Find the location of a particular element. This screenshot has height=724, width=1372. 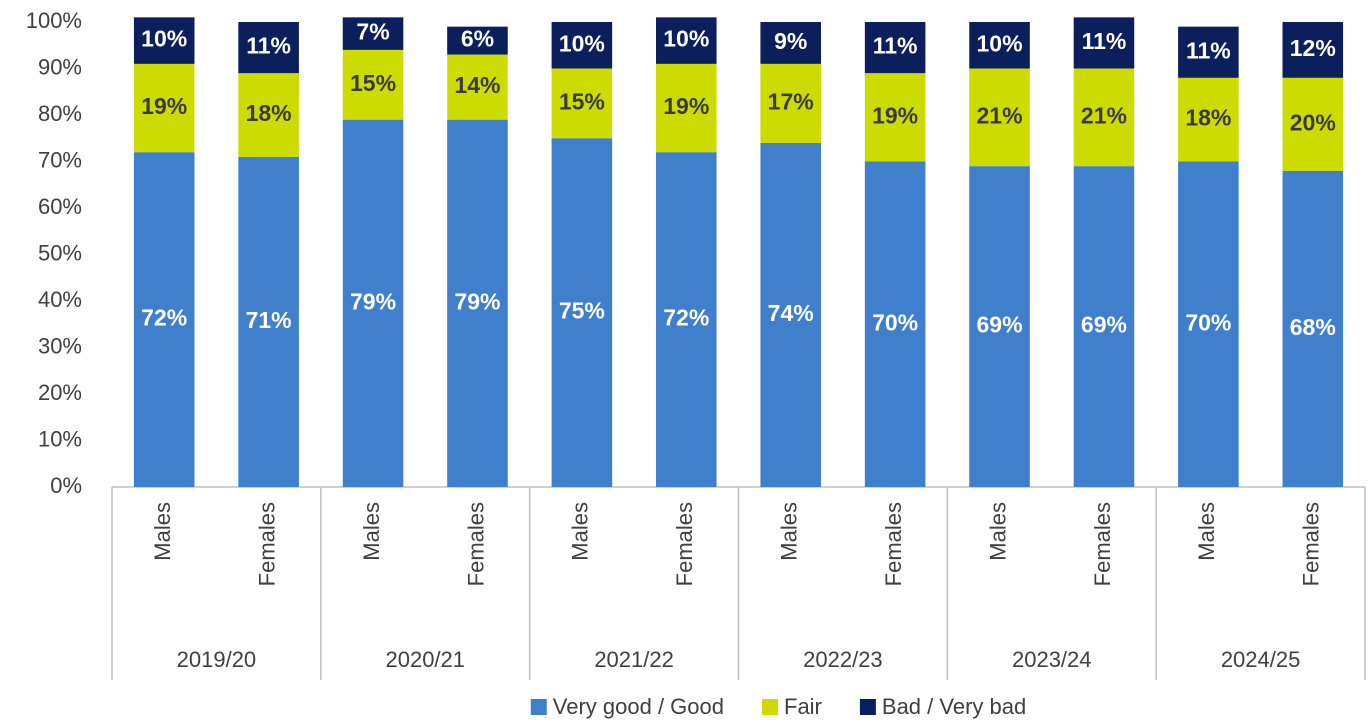

group-label: 2020/21 is located at coordinates (425, 659).